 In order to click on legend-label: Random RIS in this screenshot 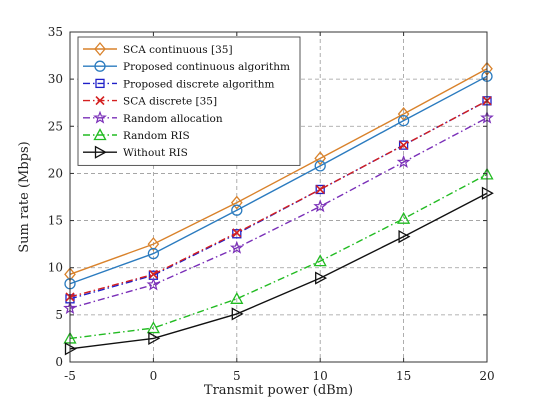, I will do `click(156, 136)`.